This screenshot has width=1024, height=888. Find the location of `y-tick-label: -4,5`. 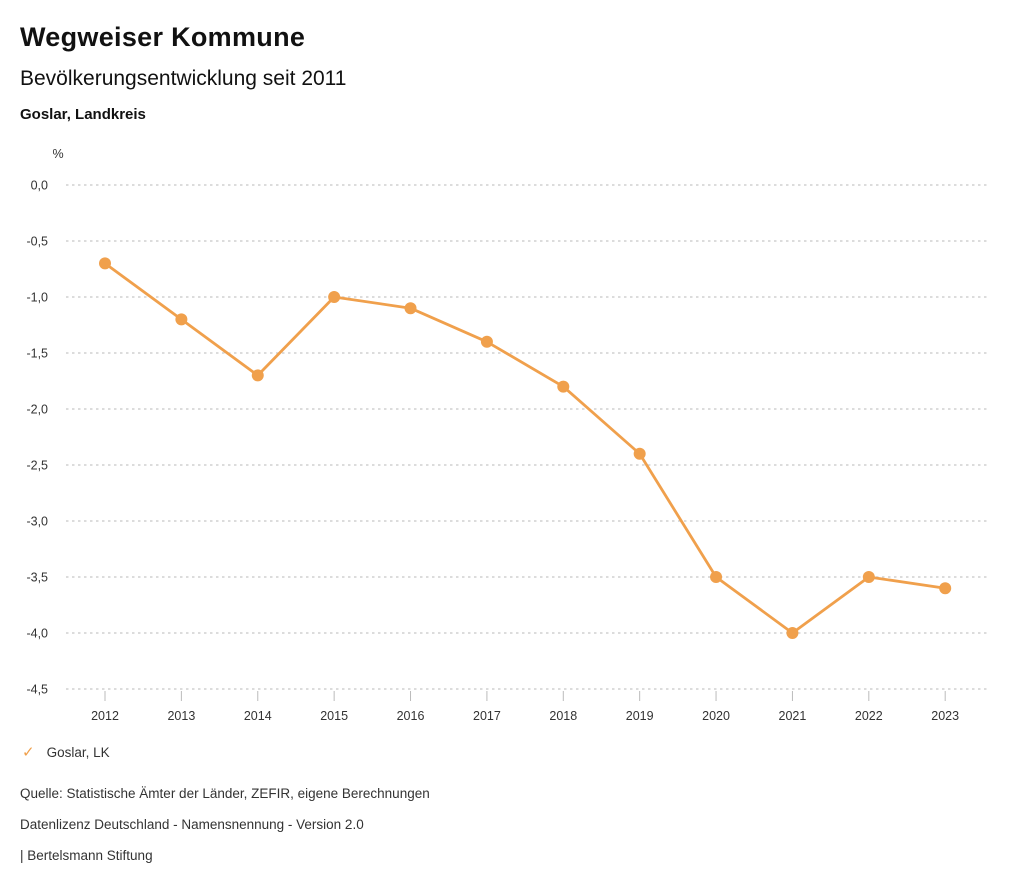

y-tick-label: -4,5 is located at coordinates (37, 690).